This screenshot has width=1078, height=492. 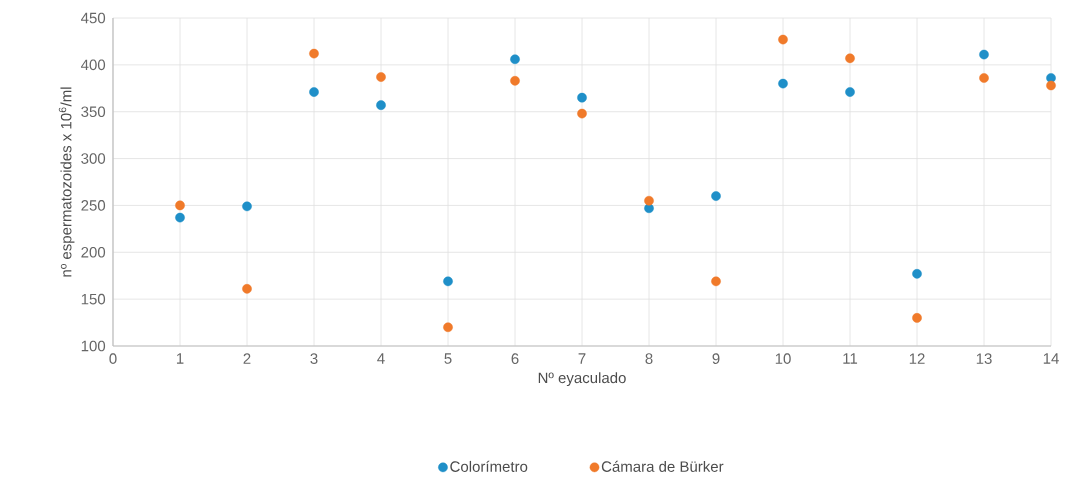 I want to click on x-axis-title: Nº eyaculado, so click(x=582, y=379).